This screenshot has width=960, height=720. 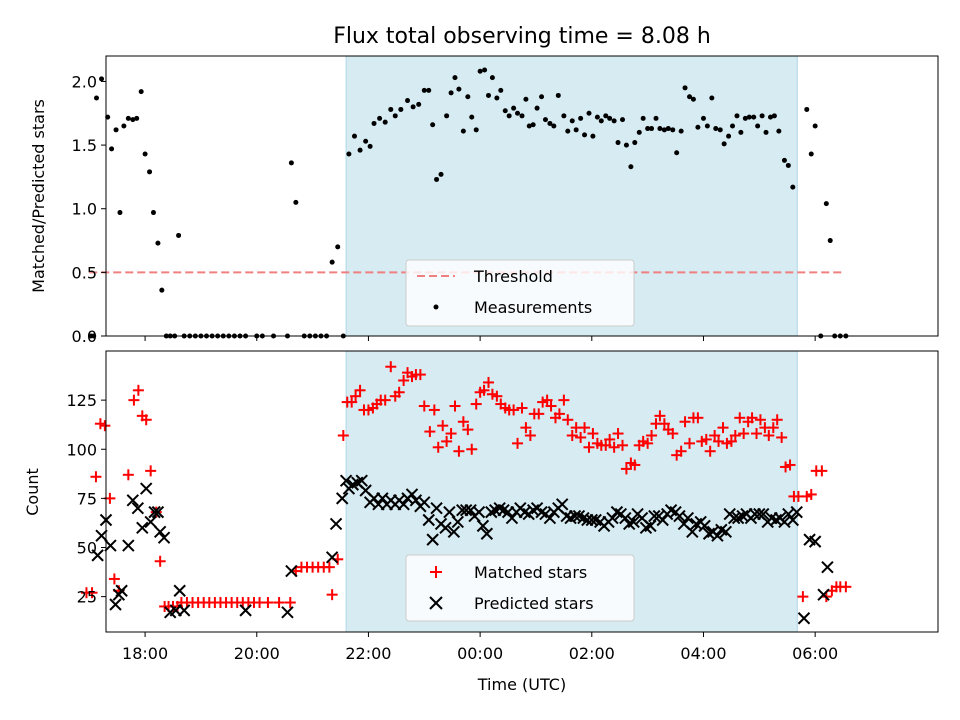 I want to click on legend-predicted-label: Predicted stars, so click(x=534, y=603).